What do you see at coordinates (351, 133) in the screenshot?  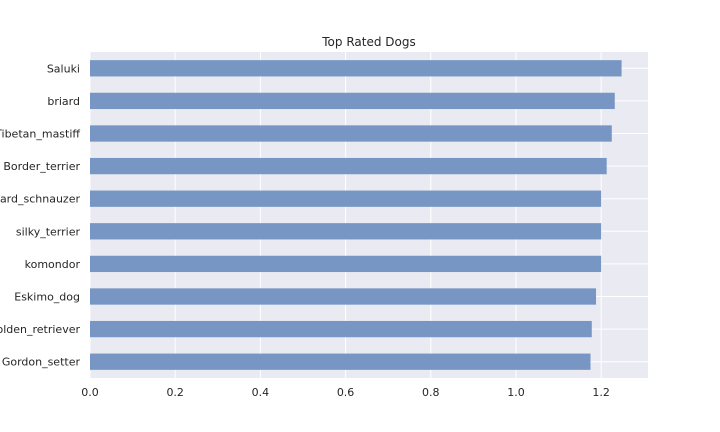 I see `bar-tibetan-mastiff` at bounding box center [351, 133].